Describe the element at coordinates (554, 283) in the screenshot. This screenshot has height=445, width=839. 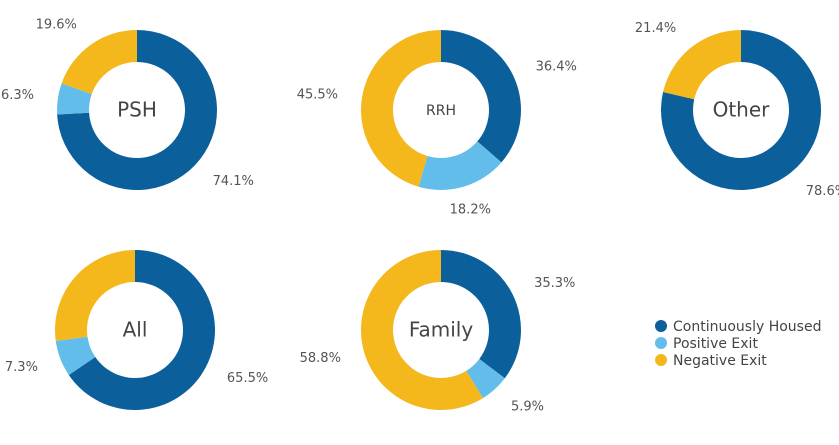
I see `data-label: 35.3%` at that location.